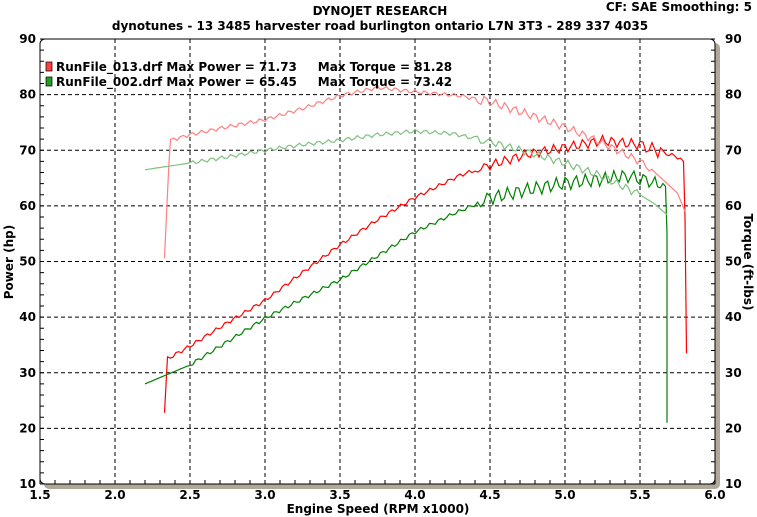  I want to click on x-tick-label: 2.5, so click(189, 495).